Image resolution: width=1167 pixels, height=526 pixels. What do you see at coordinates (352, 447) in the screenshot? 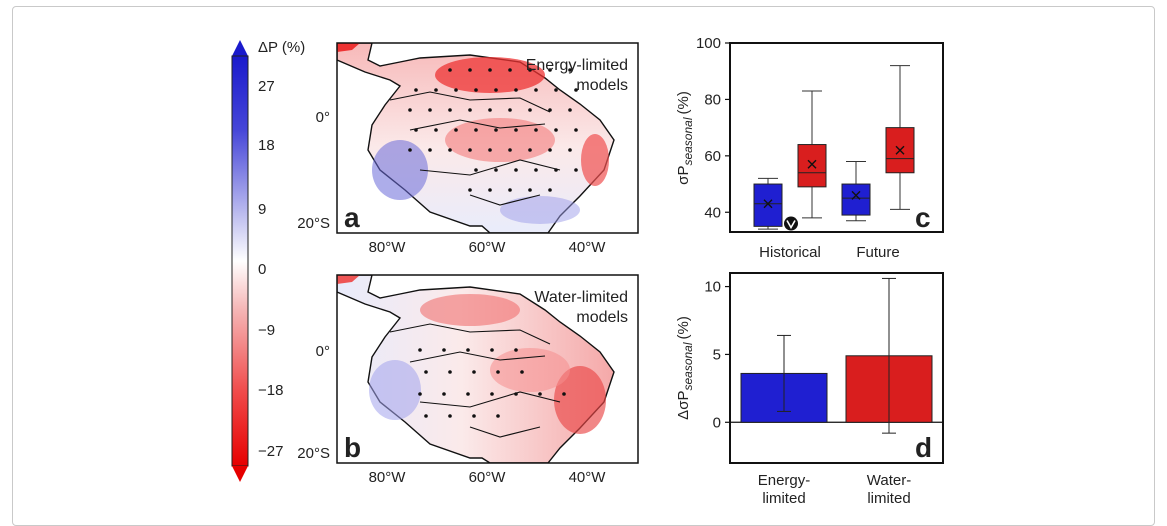
I see `panel-letter-b: b` at bounding box center [352, 447].